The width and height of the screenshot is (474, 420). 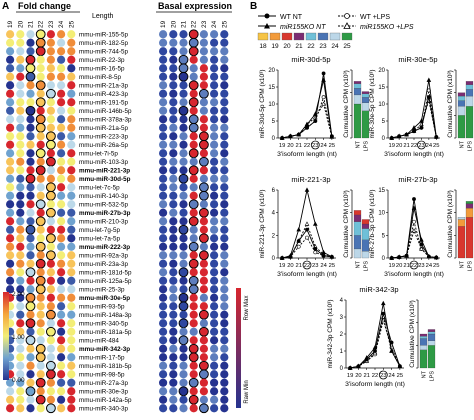 I want to click on fold-change-title: Fold change, so click(x=44, y=6).